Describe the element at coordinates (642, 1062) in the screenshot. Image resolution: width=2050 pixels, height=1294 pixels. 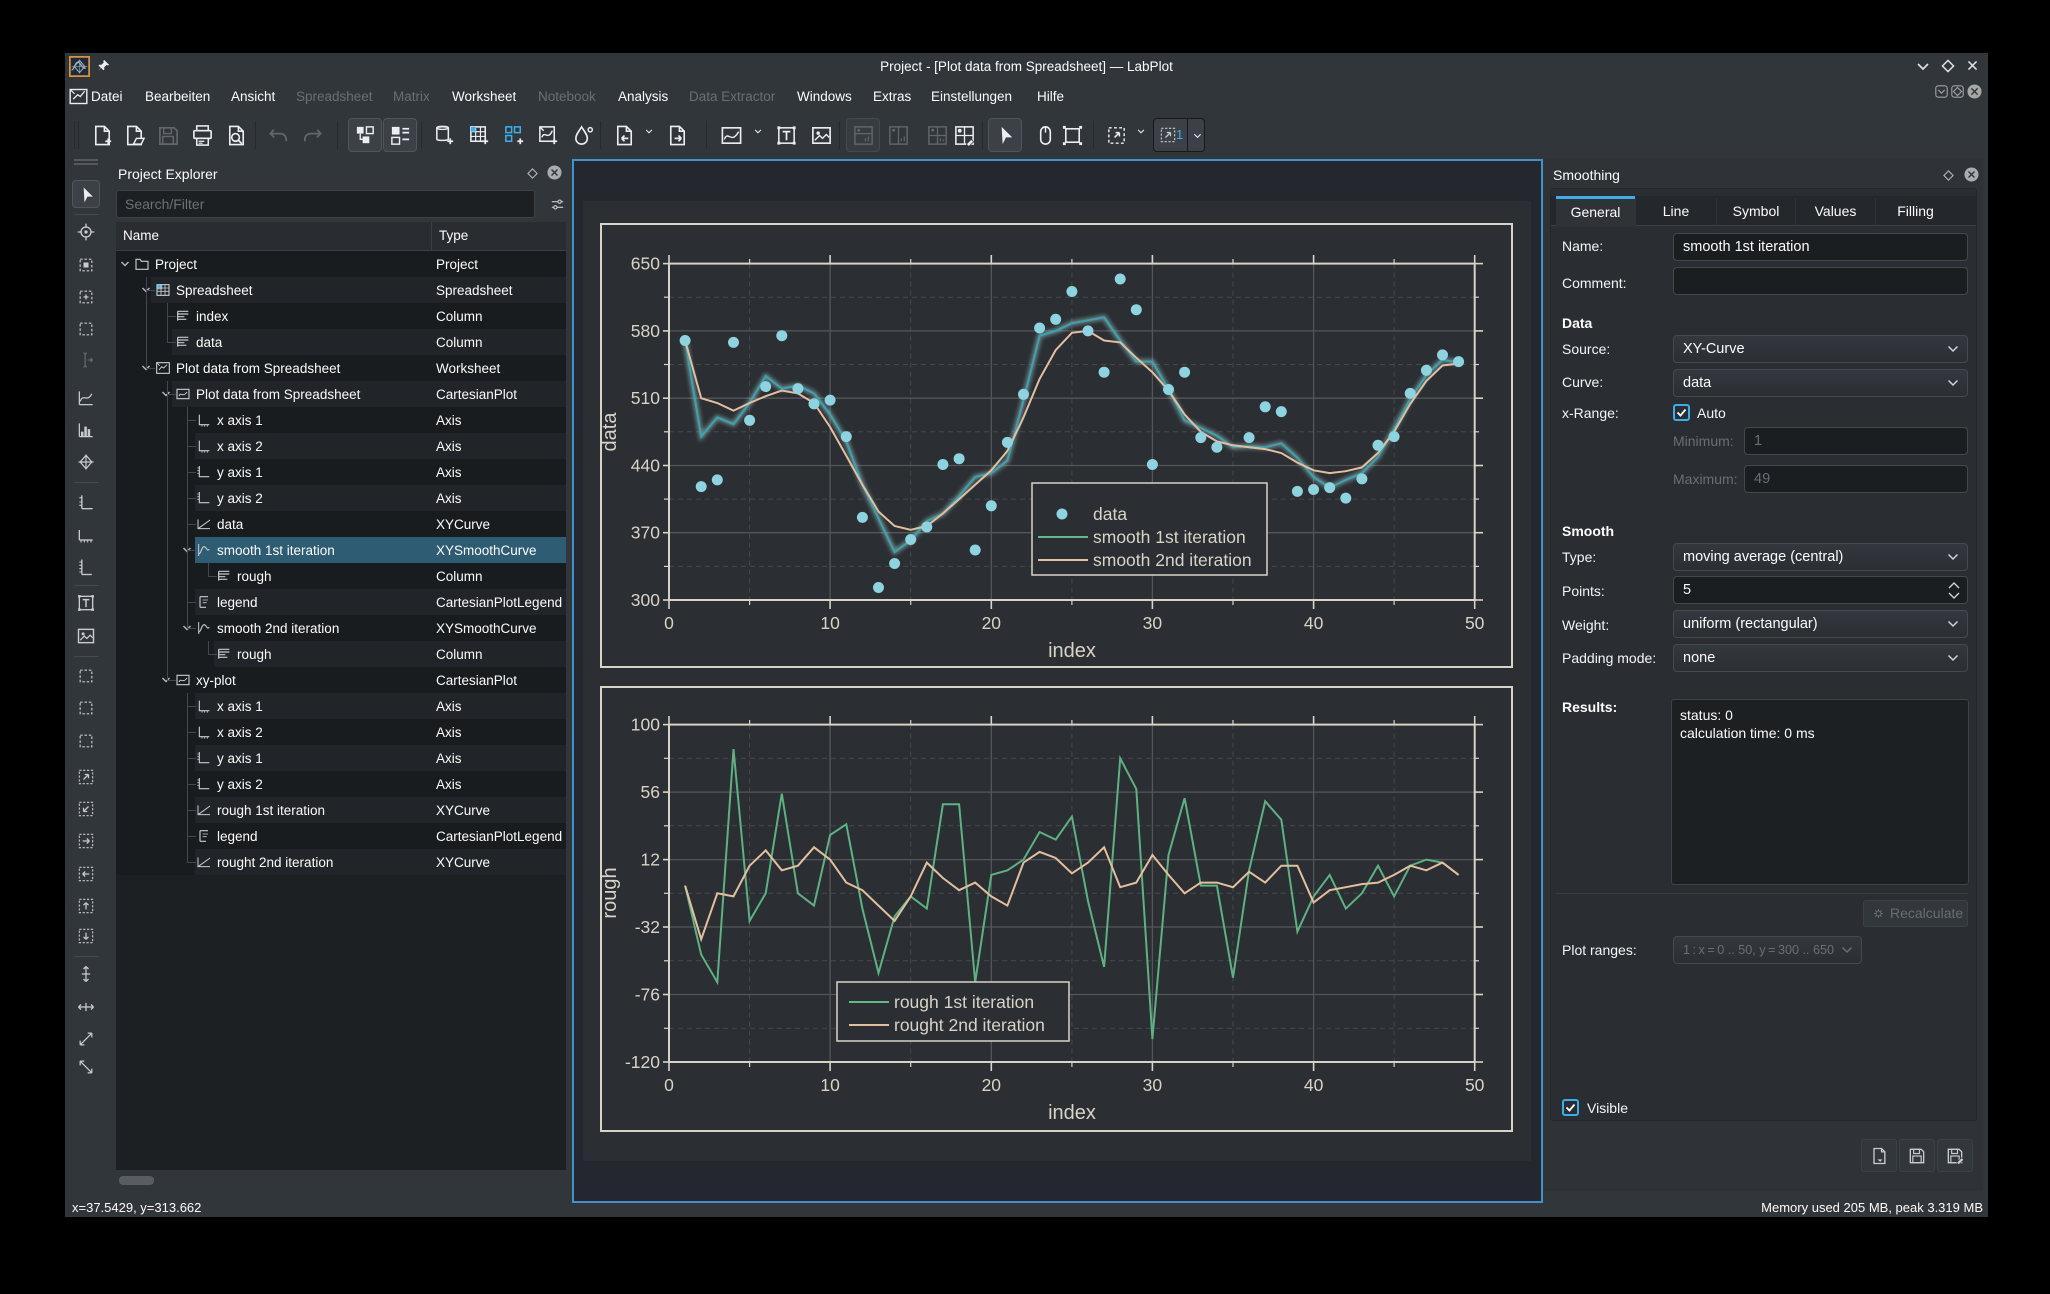
I see `svg-text: -120` at that location.